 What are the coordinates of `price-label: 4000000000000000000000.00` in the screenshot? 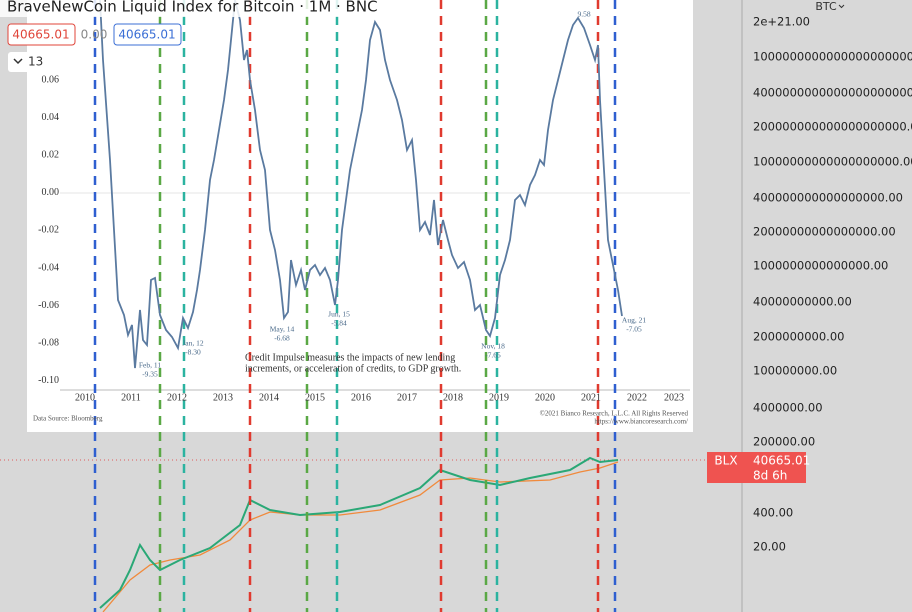 It's located at (832, 93).